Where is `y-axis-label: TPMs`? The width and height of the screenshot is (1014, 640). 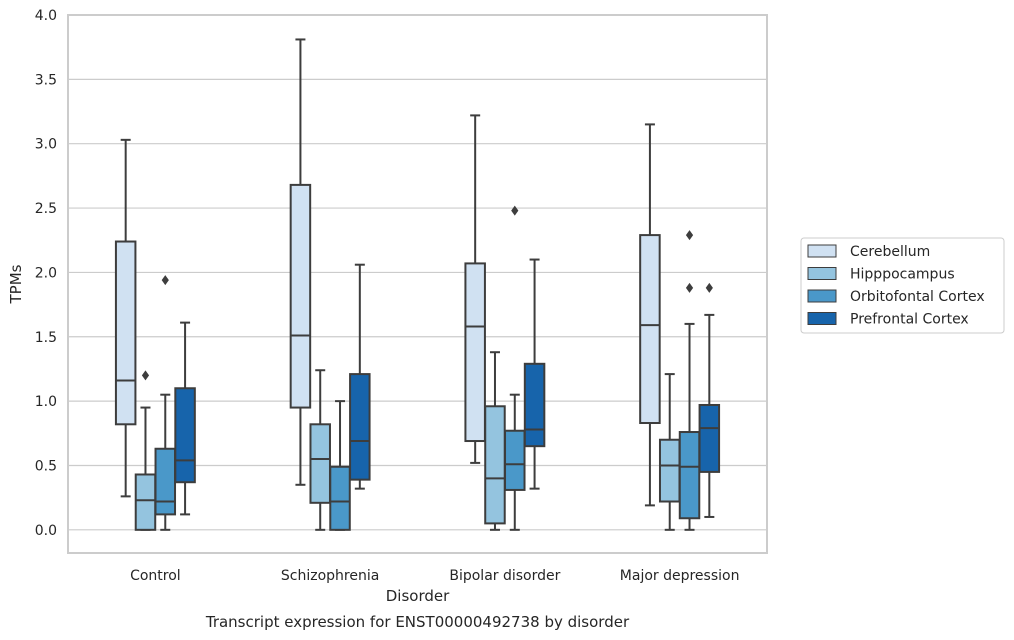 y-axis-label: TPMs is located at coordinates (16, 284).